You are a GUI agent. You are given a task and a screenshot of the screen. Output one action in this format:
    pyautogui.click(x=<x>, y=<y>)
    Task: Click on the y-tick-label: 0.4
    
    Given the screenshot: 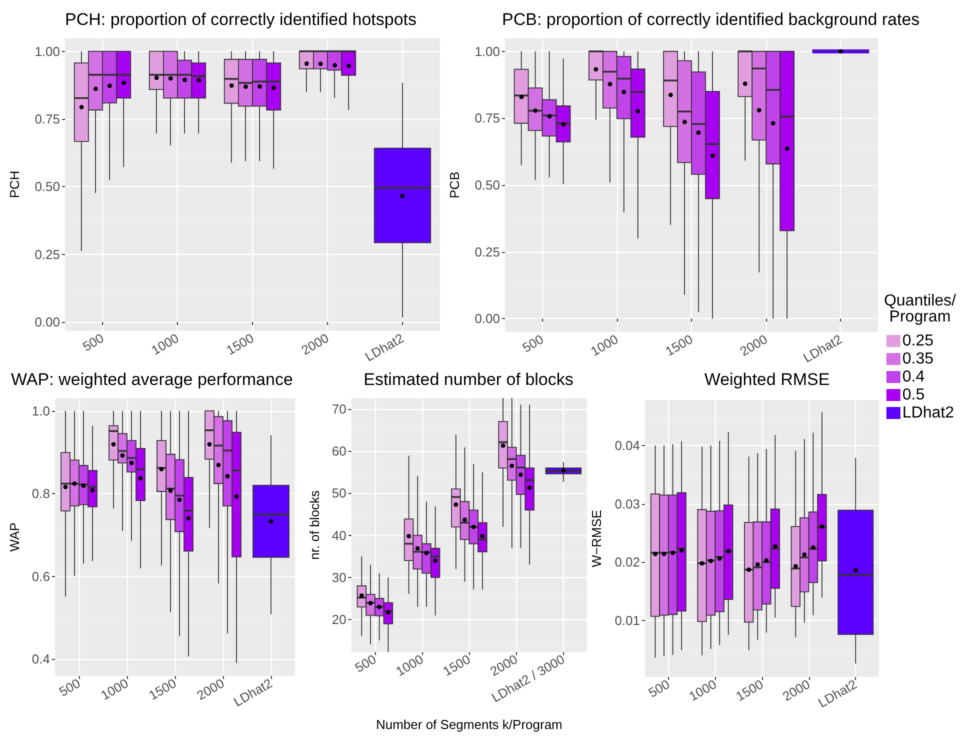 What is the action you would take?
    pyautogui.click(x=41, y=659)
    